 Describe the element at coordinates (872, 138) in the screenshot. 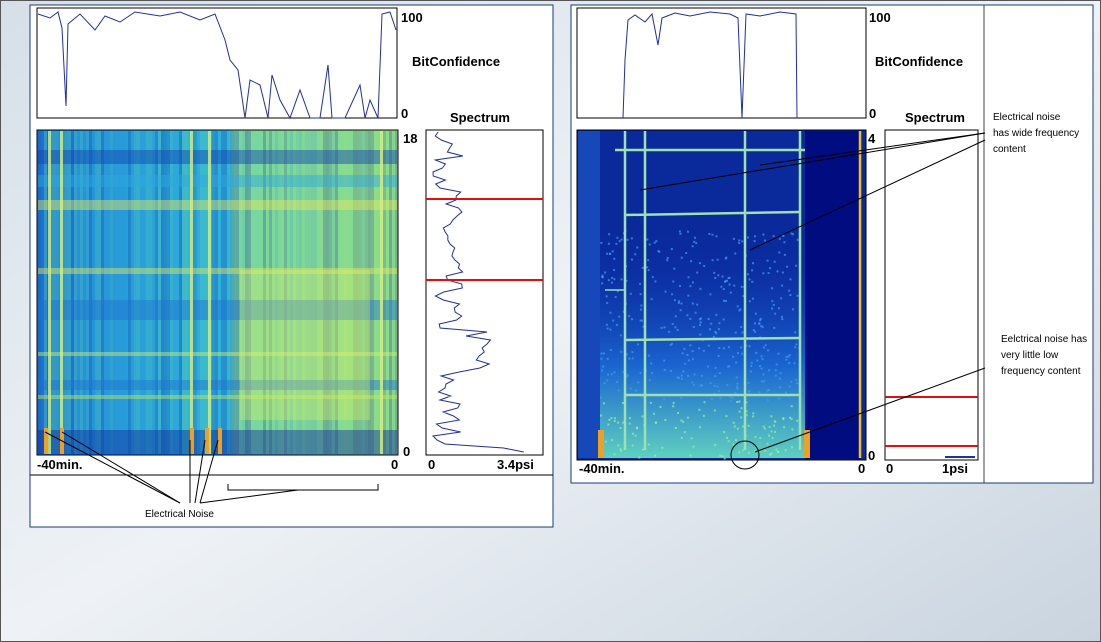

I see `label: 4` at that location.